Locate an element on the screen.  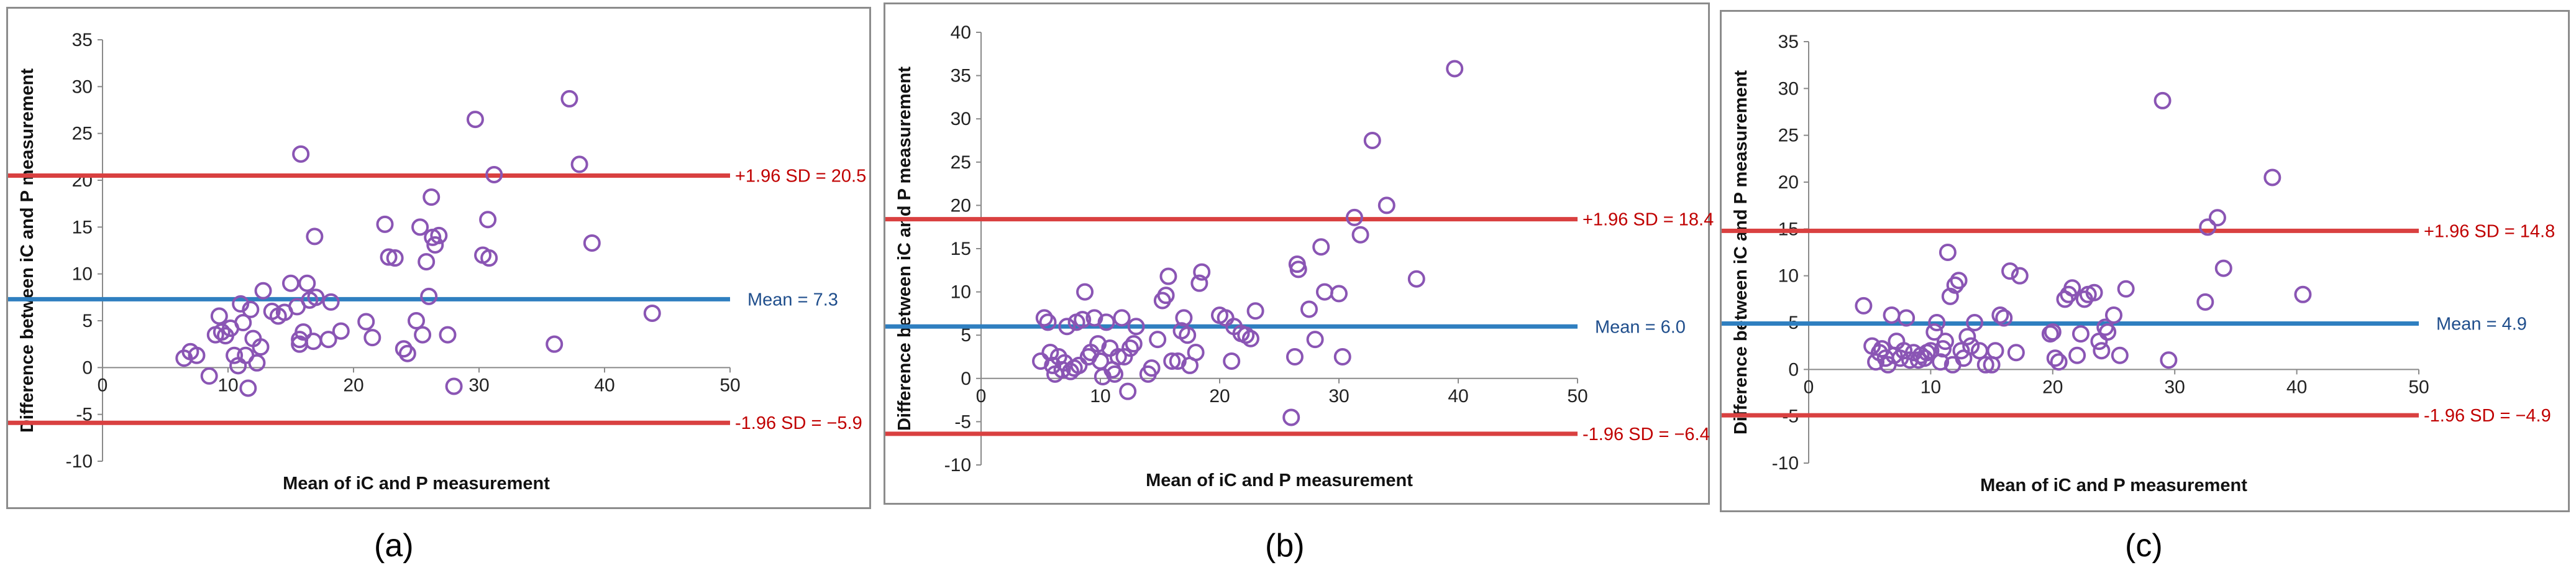
x-axis-label: Mean of iC and P measurement is located at coordinates (416, 484).